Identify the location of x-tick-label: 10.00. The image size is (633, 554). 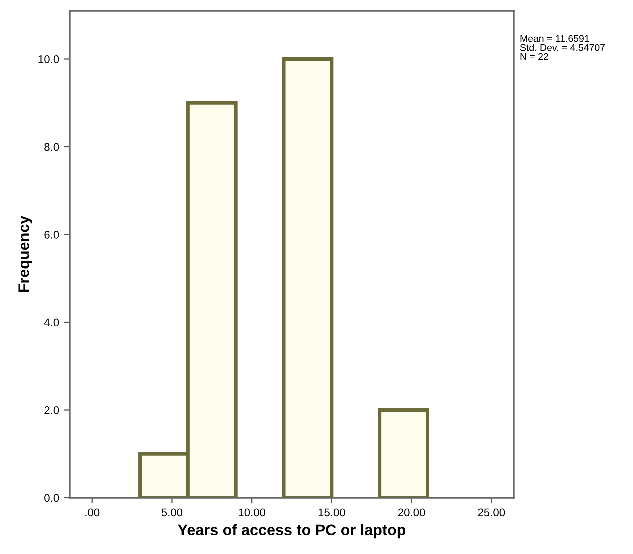
(252, 512).